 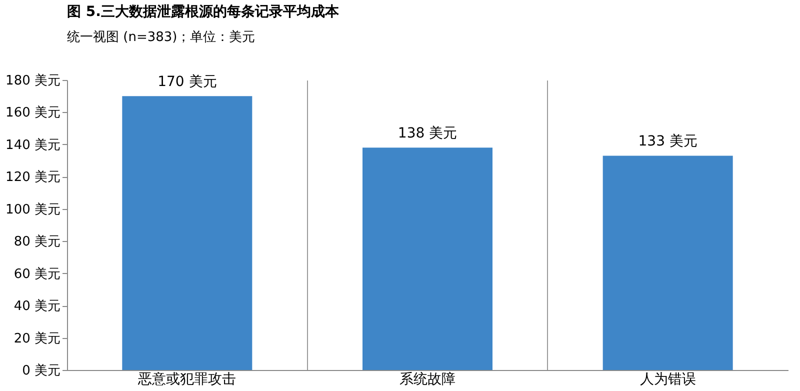 I want to click on y-tick-label: 140 美元, so click(x=33, y=144).